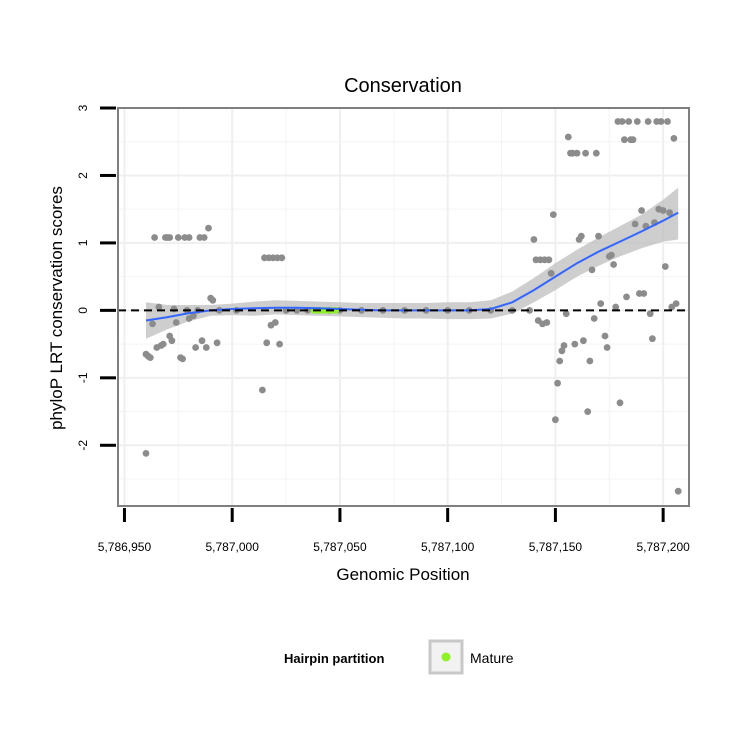  Describe the element at coordinates (83, 107) in the screenshot. I see `y-tick-label: 3` at that location.